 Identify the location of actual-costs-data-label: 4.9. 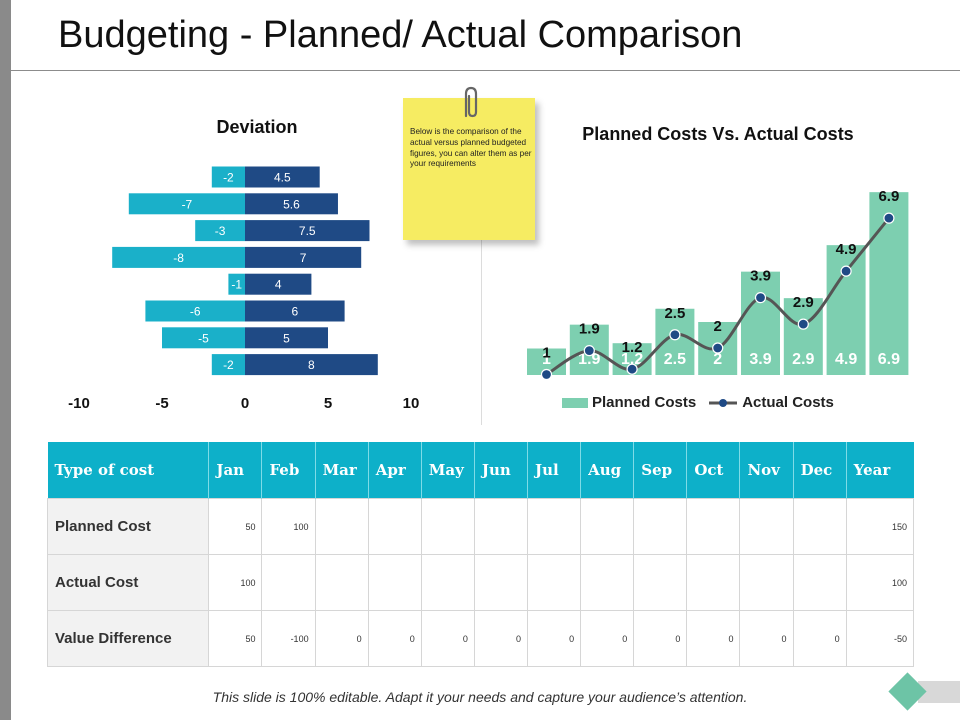
(846, 249).